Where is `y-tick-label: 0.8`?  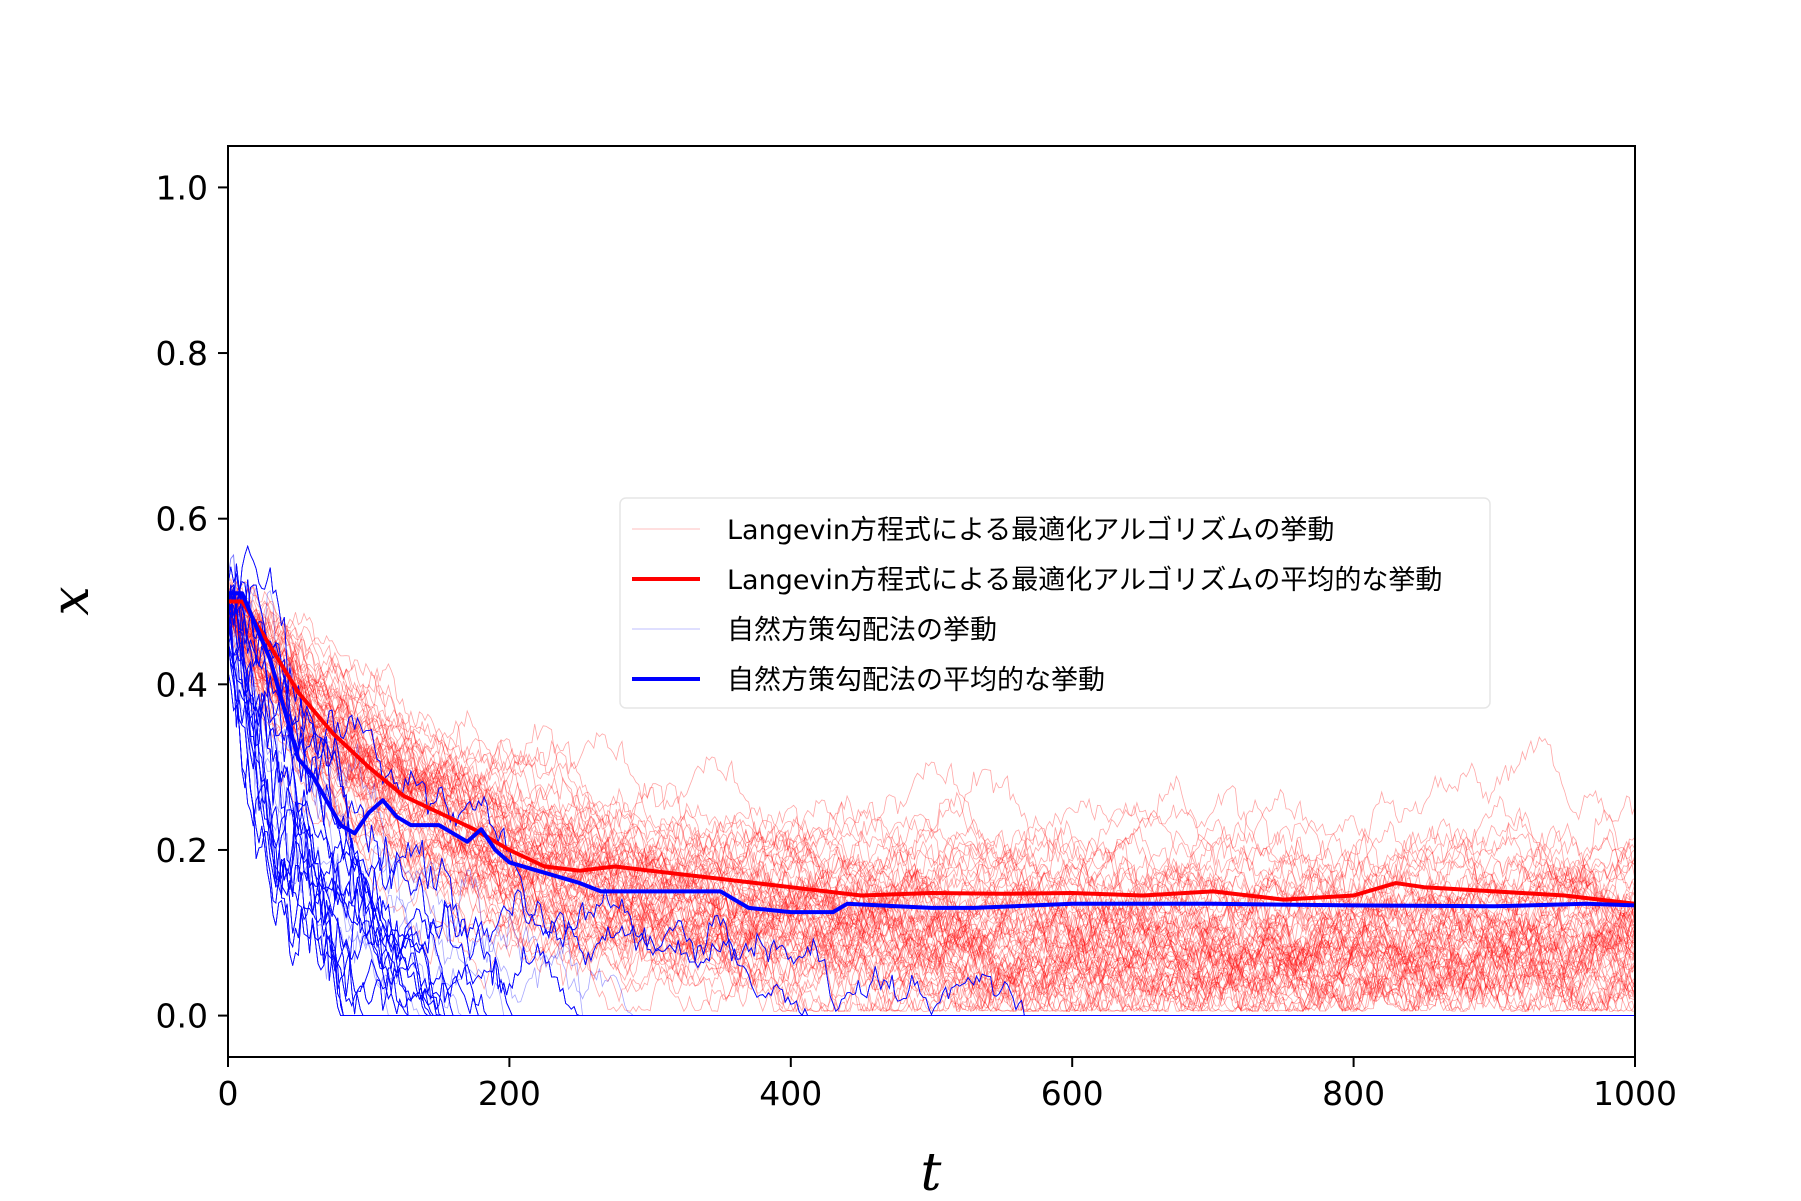
y-tick-label: 0.8 is located at coordinates (182, 353).